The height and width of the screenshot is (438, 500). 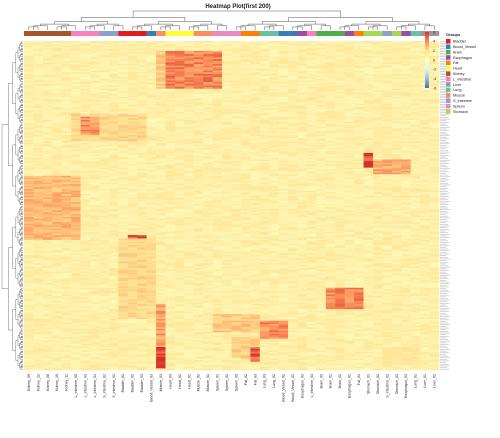 What do you see at coordinates (211, 24) in the screenshot?
I see `column-dendrogram-branch` at bounding box center [211, 24].